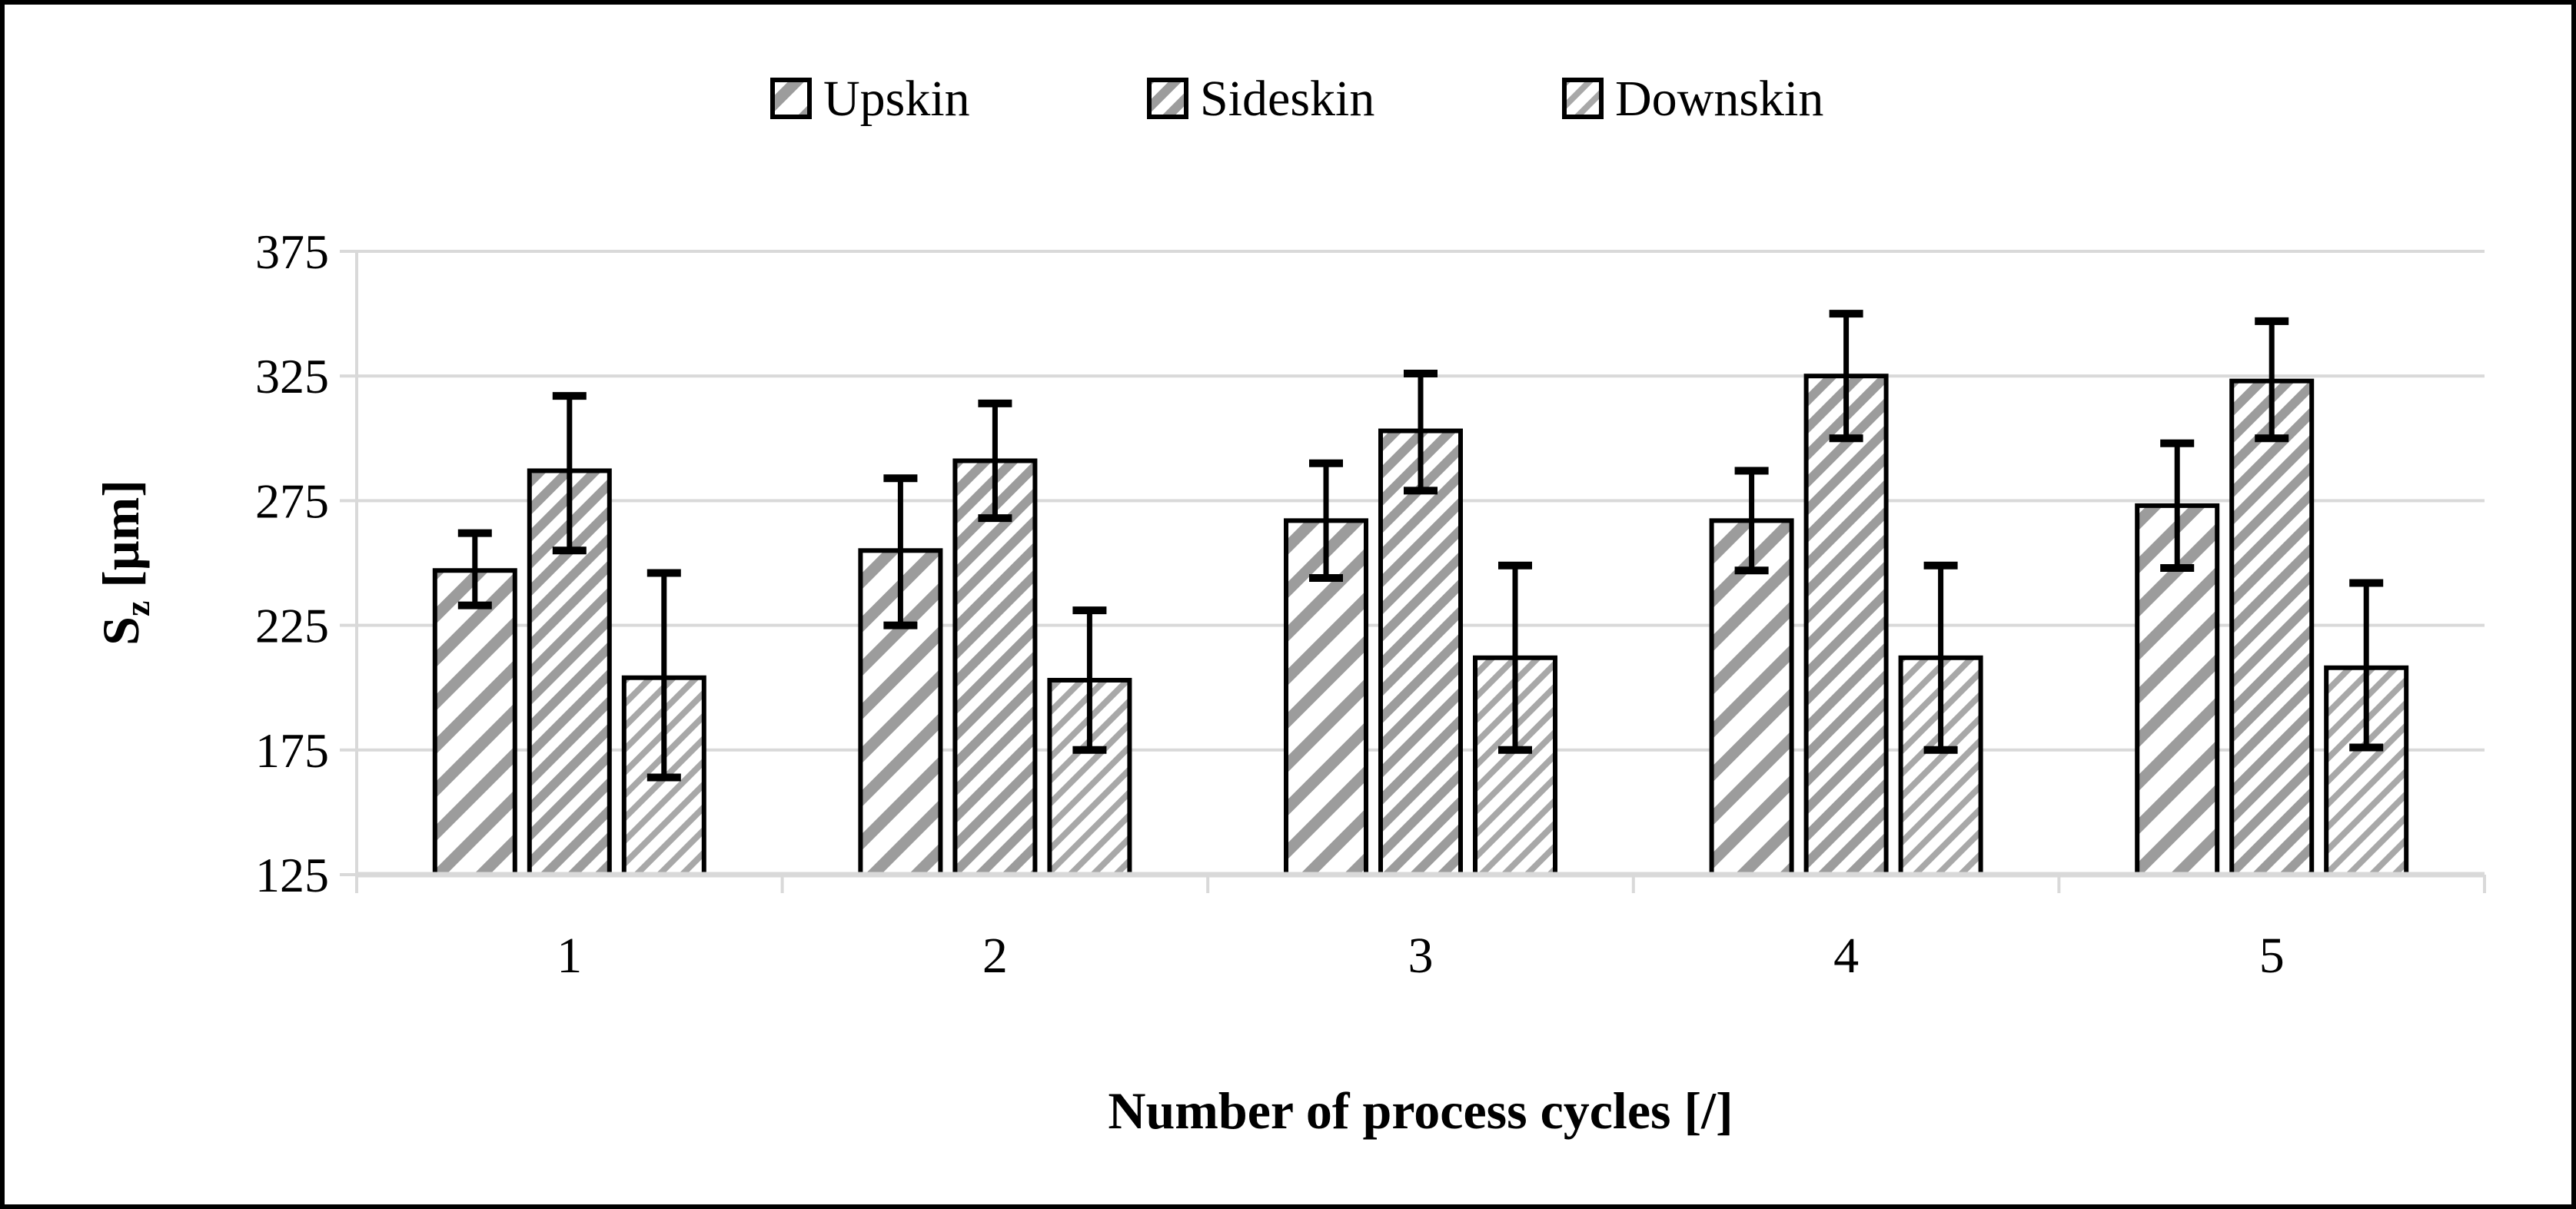 This screenshot has height=1209, width=2576. What do you see at coordinates (292, 500) in the screenshot?
I see `y-tick-label-275: 275` at bounding box center [292, 500].